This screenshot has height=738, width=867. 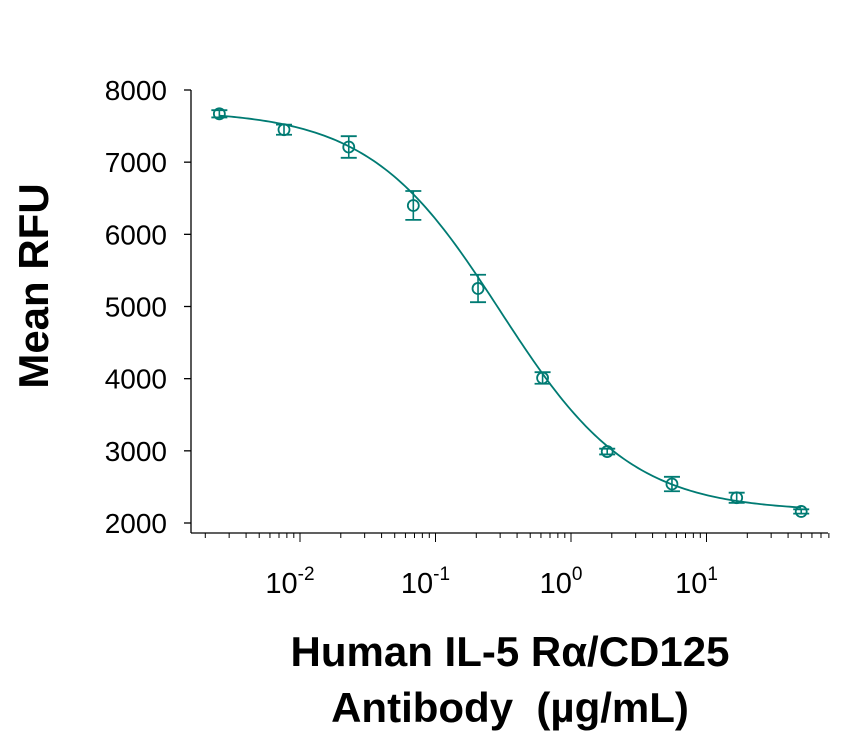 What do you see at coordinates (425, 582) in the screenshot?
I see `x-tick-label: 10⁻¹` at bounding box center [425, 582].